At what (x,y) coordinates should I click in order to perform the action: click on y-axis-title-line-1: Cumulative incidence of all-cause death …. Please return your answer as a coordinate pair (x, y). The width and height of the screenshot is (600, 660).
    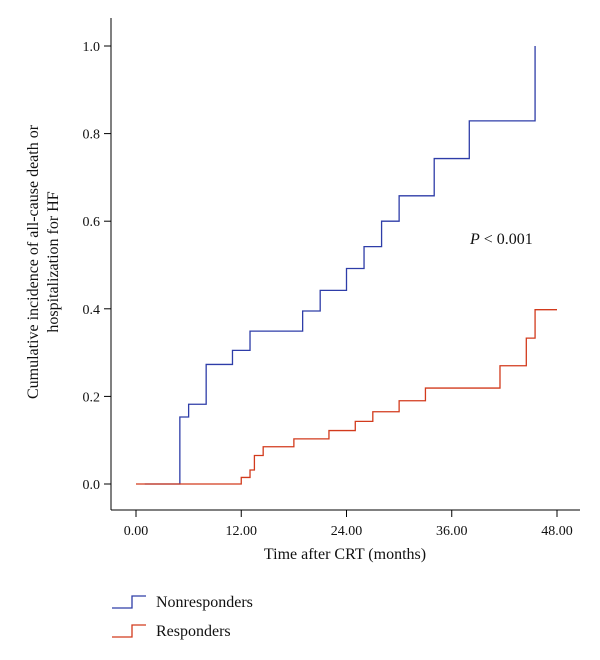
    Looking at the image, I should click on (33, 261).